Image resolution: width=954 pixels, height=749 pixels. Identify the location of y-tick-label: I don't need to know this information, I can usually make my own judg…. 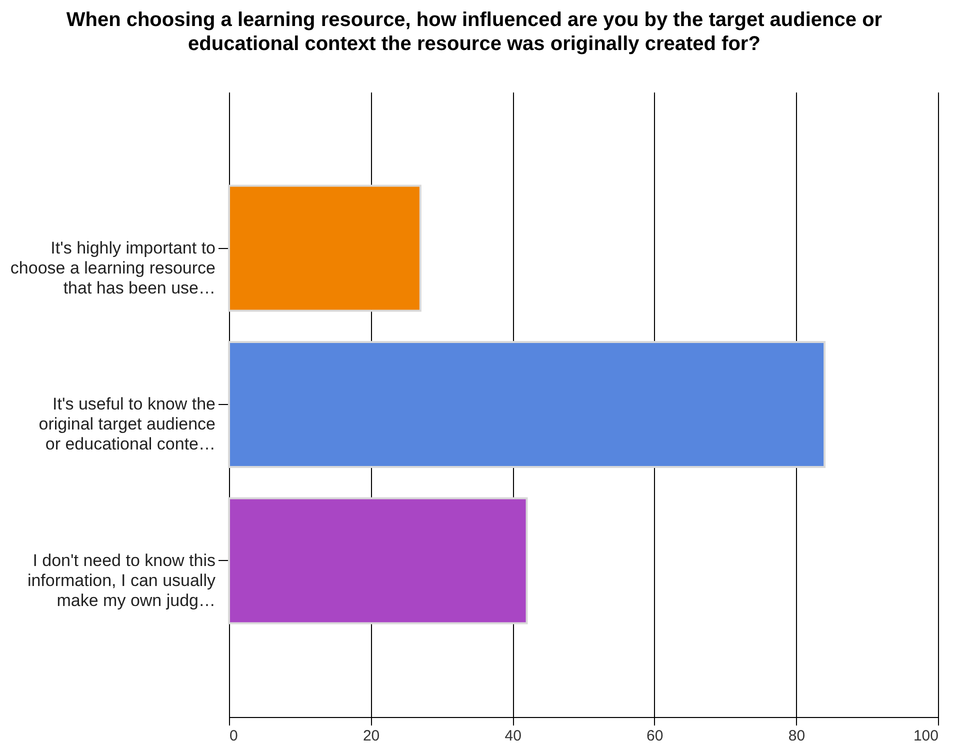
(121, 580).